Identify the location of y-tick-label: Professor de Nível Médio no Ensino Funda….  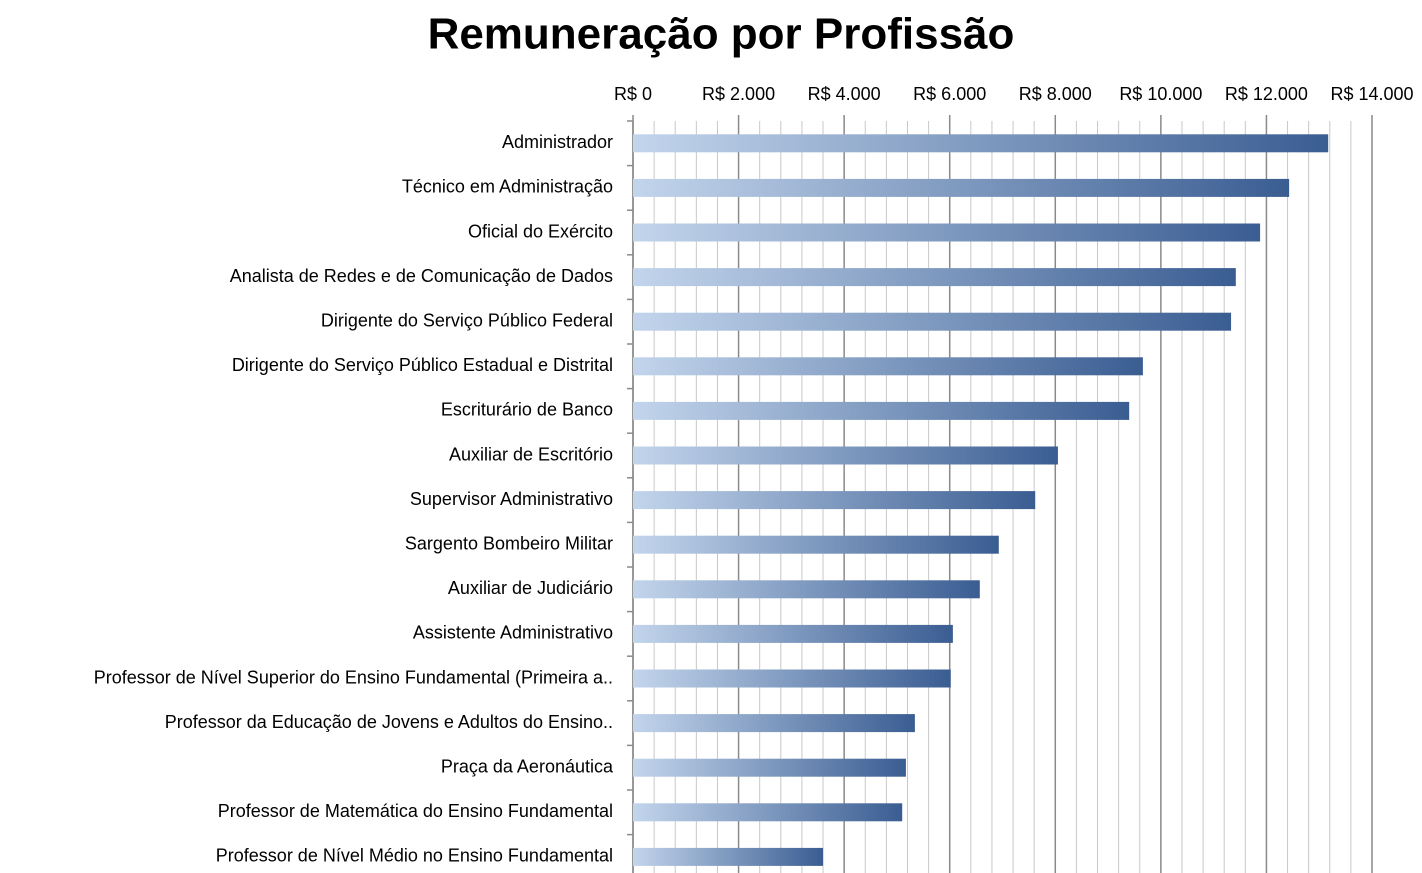
(414, 856).